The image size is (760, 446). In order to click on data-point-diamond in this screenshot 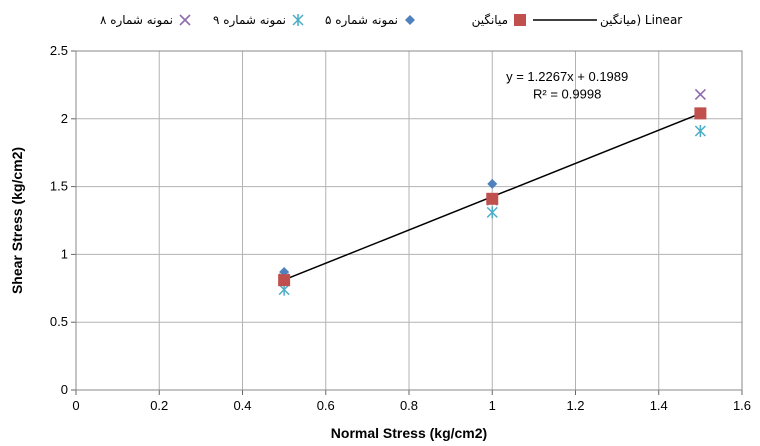, I will do `click(492, 183)`.